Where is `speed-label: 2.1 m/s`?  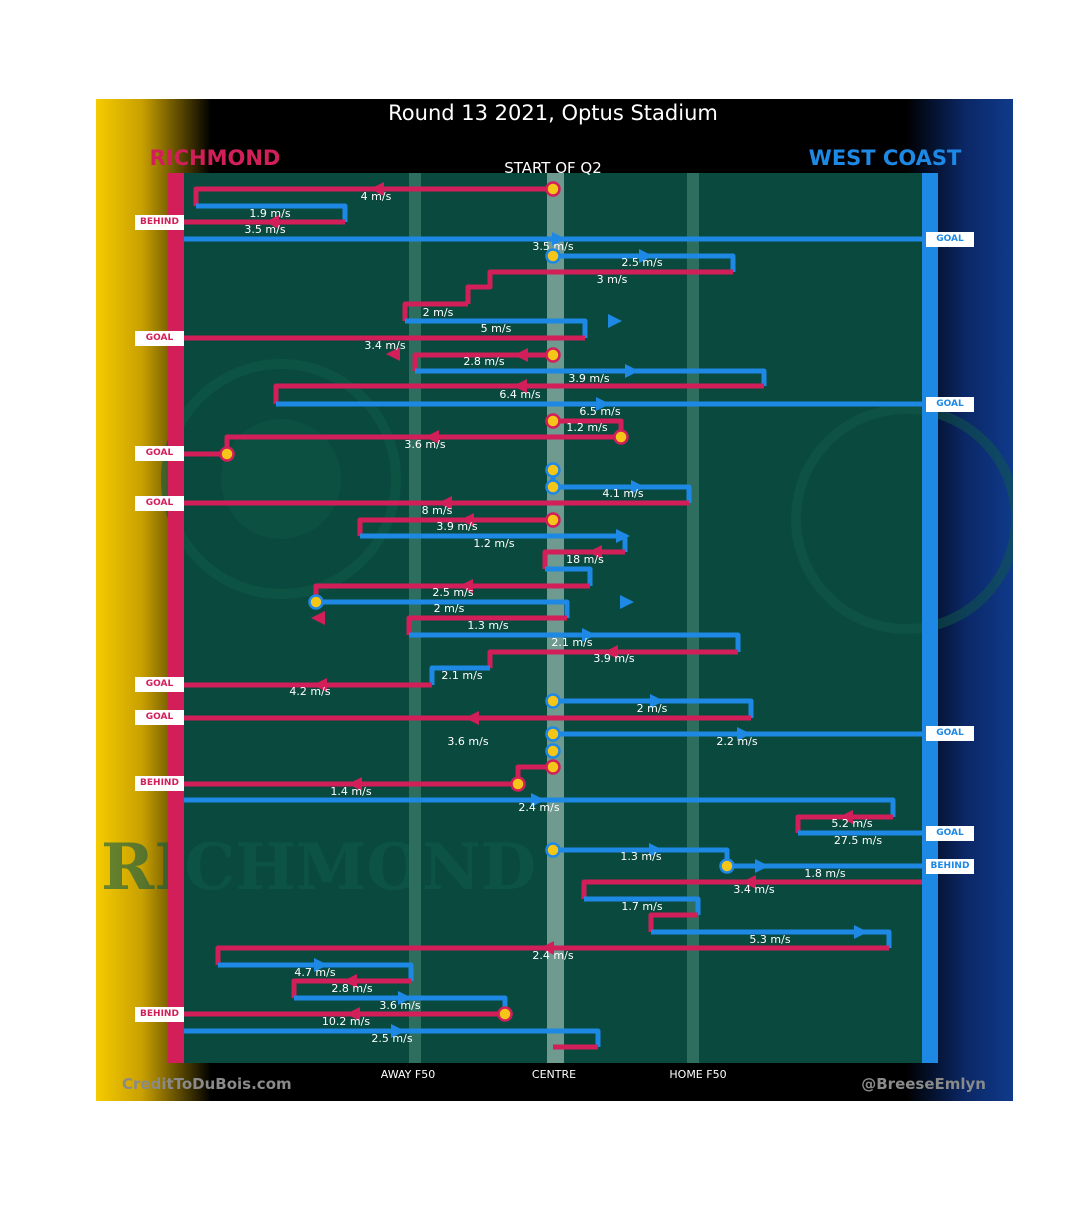 speed-label: 2.1 m/s is located at coordinates (461, 675).